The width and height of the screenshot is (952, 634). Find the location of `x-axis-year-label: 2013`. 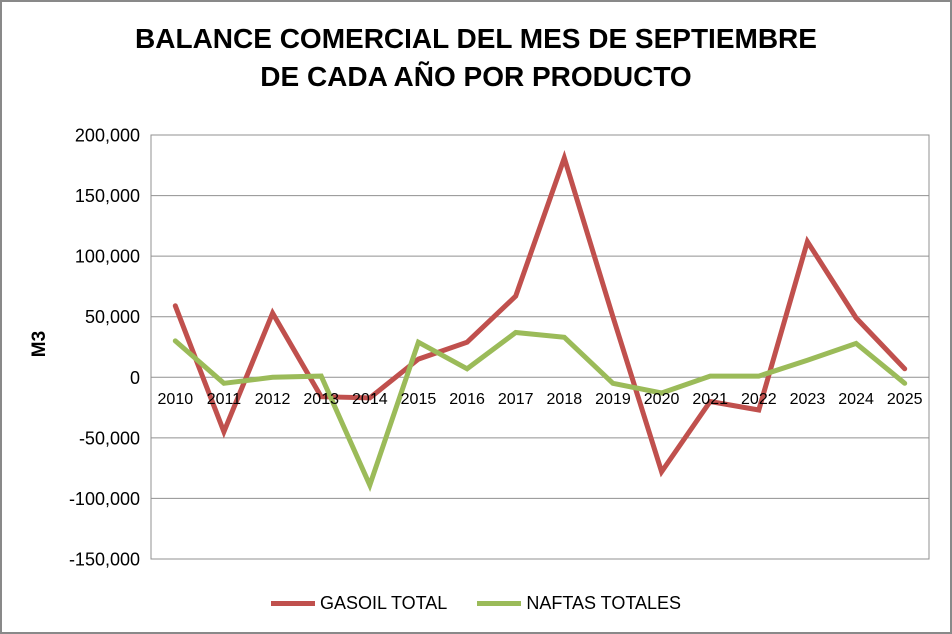

x-axis-year-label: 2013 is located at coordinates (321, 399).